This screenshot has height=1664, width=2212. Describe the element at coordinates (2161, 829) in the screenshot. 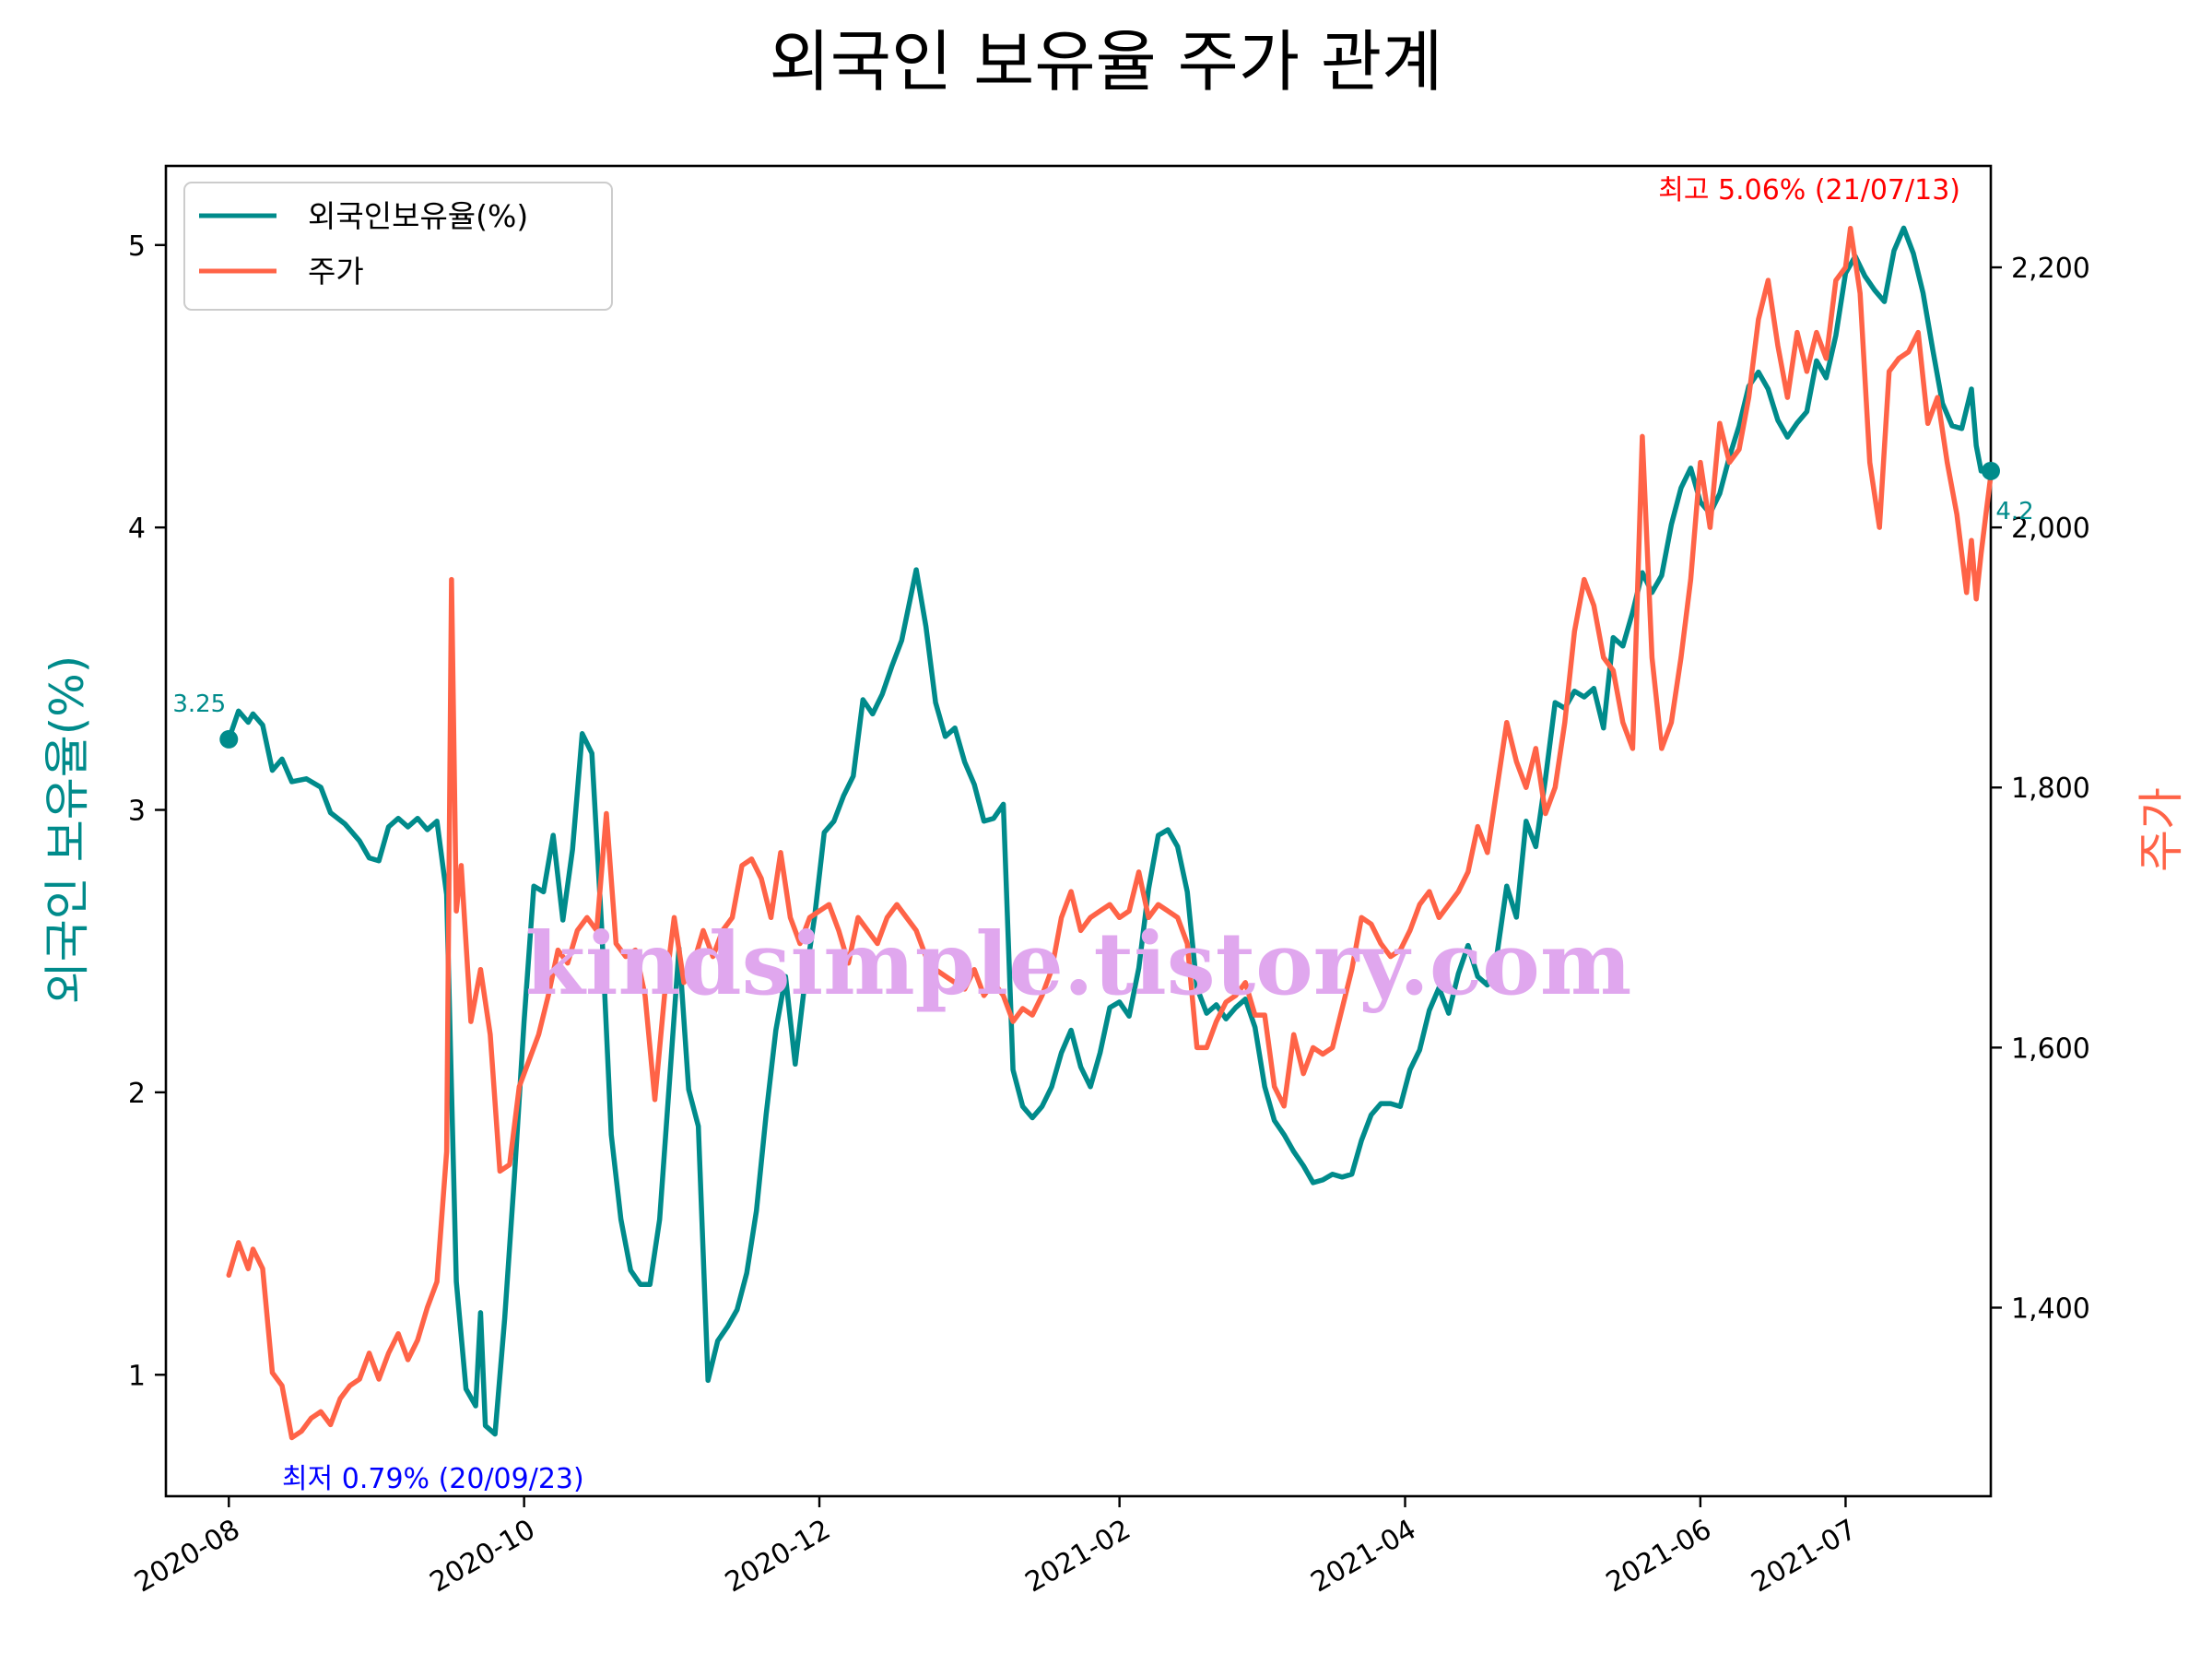

I see `y-axis-label-right: 주가` at that location.